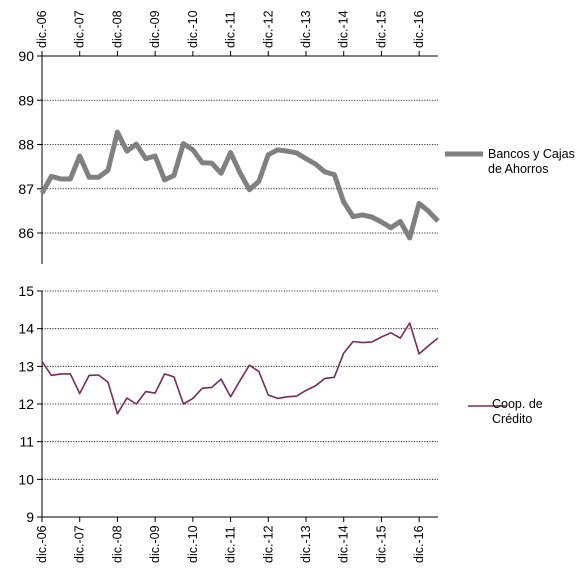 The width and height of the screenshot is (578, 571). Describe the element at coordinates (30, 517) in the screenshot. I see `y-tick-label: 9` at that location.